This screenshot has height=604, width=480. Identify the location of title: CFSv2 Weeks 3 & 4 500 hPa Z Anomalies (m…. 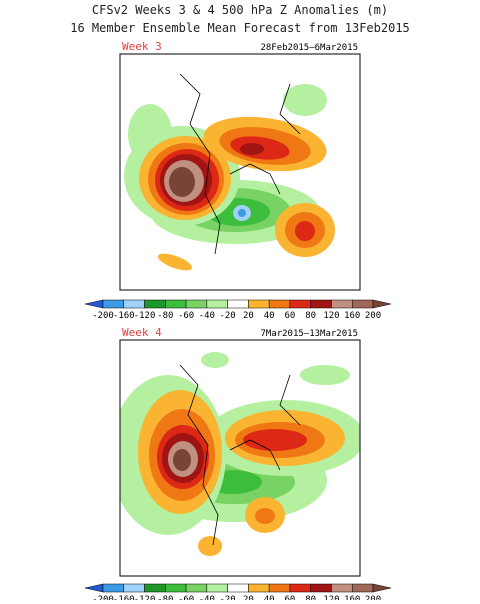
(240, 10).